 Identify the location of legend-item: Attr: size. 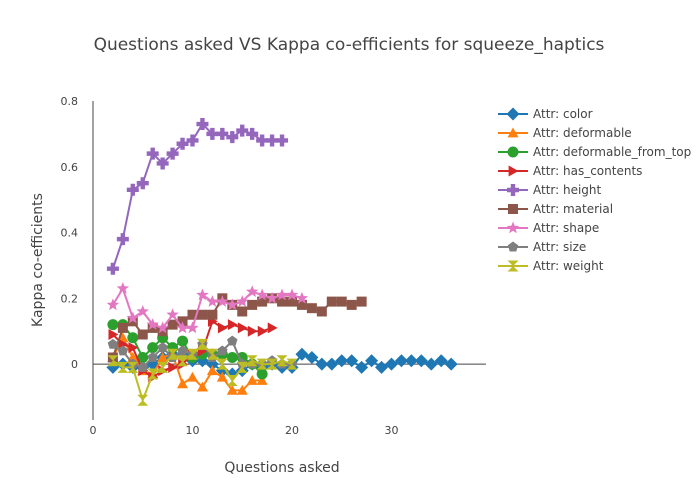
(542, 247).